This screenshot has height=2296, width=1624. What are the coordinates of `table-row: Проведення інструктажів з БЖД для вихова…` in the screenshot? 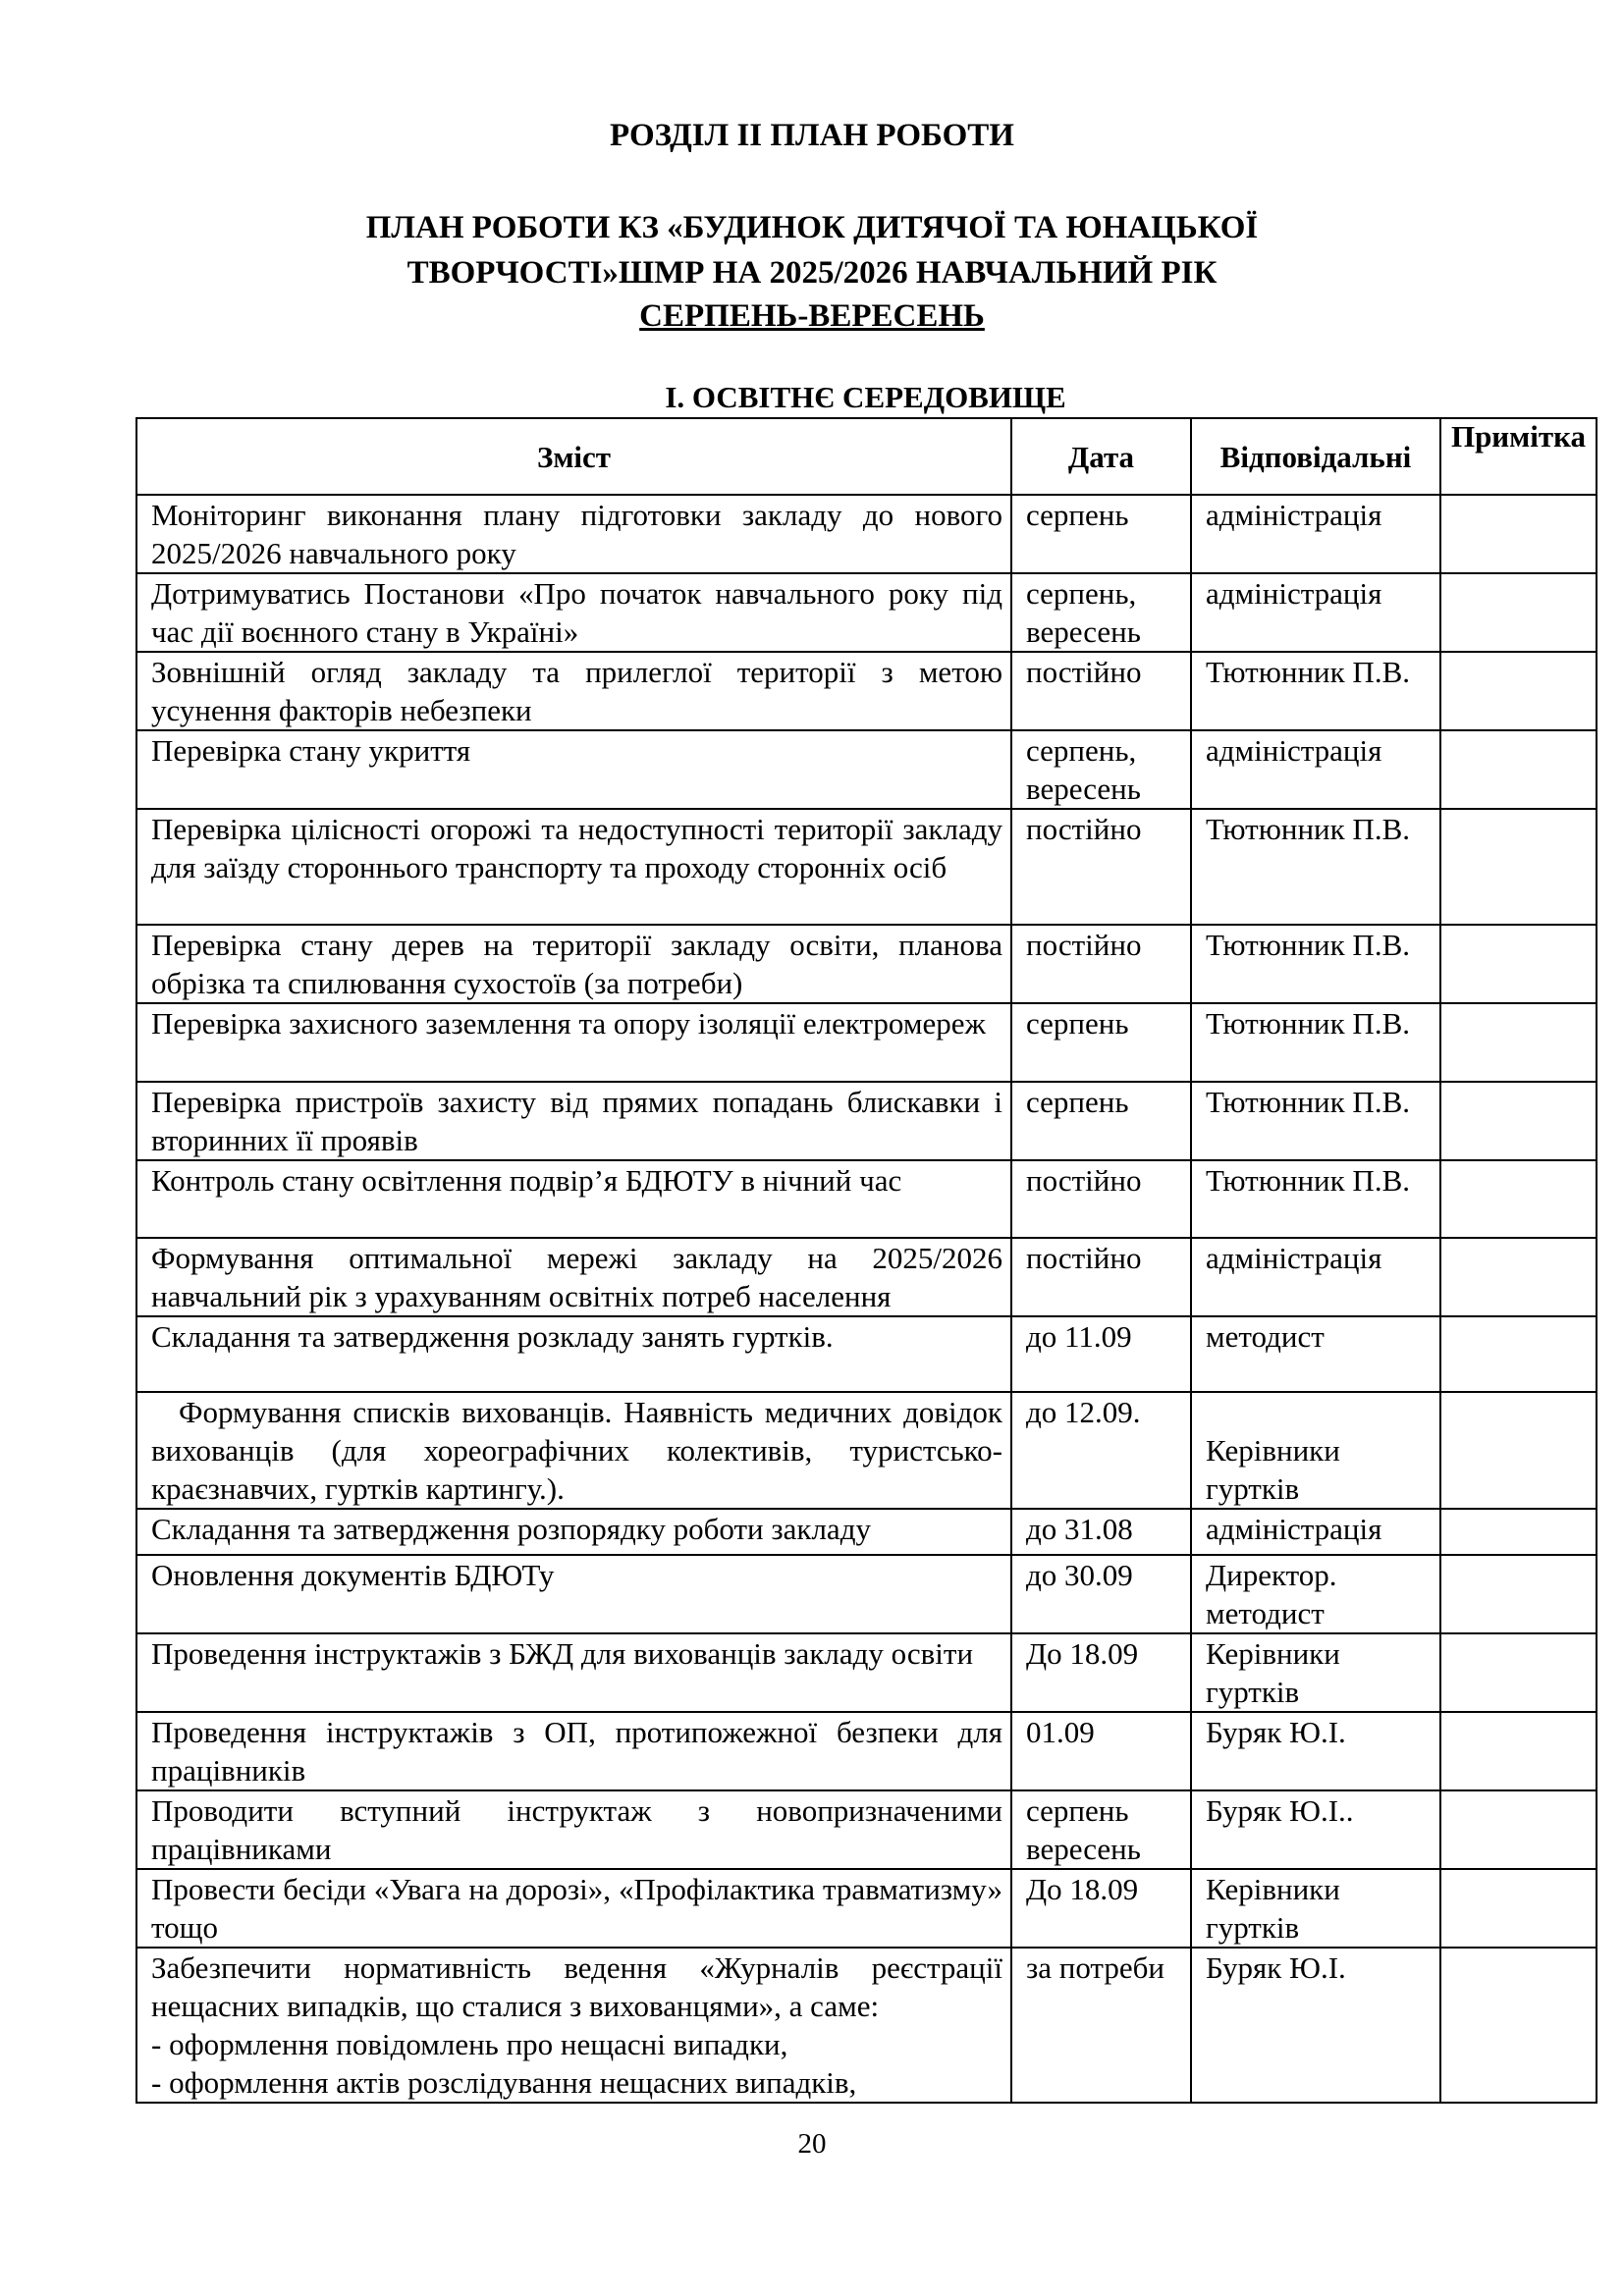 It's located at (866, 1672).